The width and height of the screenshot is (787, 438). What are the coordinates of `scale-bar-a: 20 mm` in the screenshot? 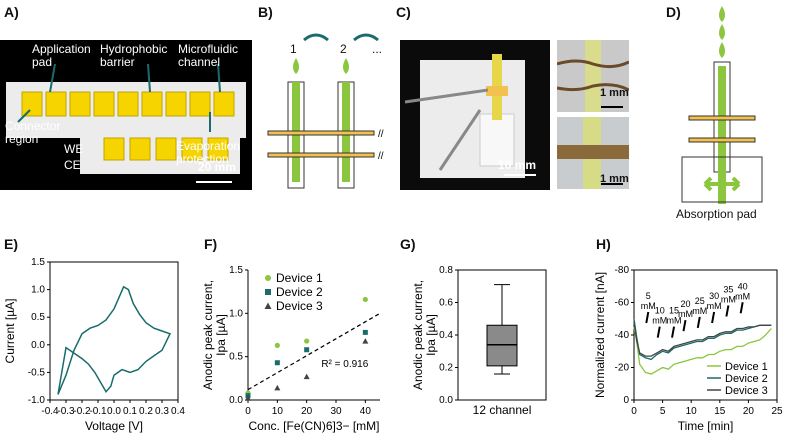 It's located at (217, 167).